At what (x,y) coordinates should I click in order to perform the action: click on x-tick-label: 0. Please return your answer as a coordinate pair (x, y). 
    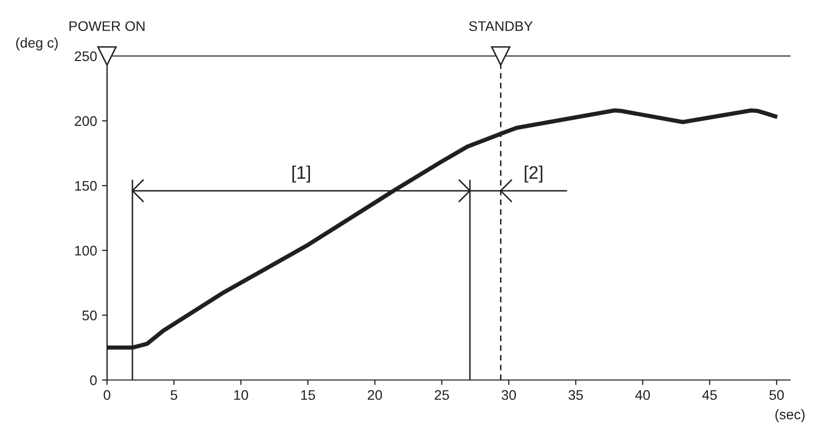
    Looking at the image, I should click on (107, 395).